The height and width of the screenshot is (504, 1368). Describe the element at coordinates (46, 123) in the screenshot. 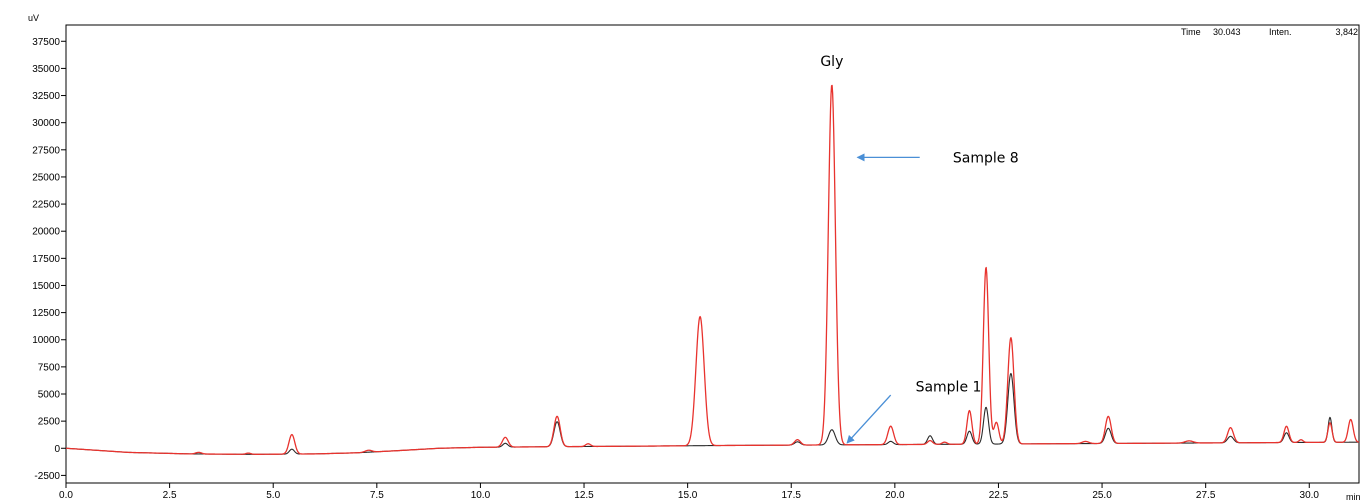

I see `y-tick-label: 30000` at that location.